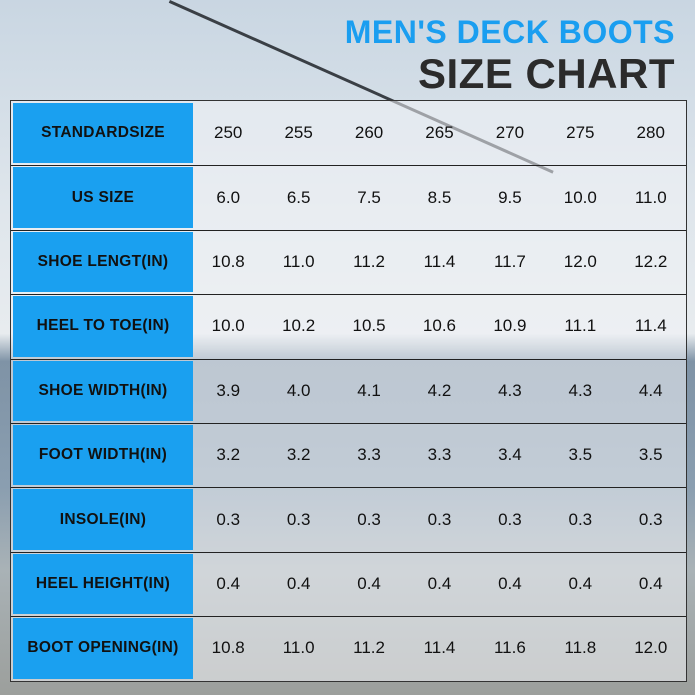  I want to click on table-cell: 270, so click(510, 133).